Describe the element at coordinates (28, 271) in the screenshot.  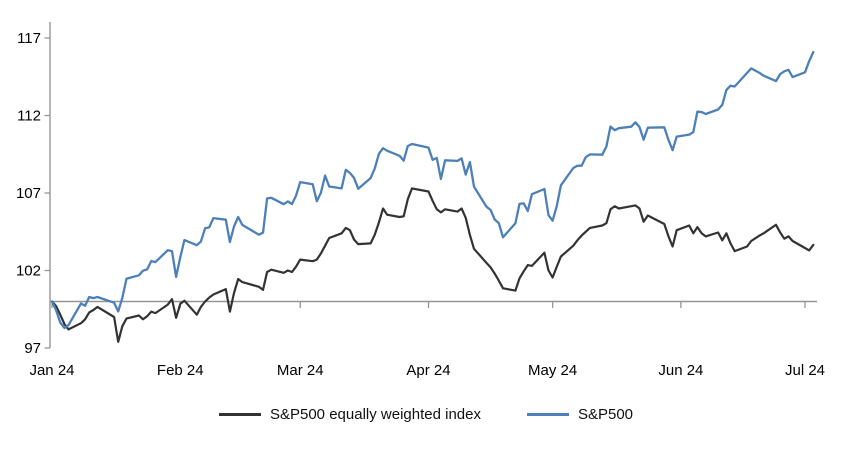
I see `y-tick-label: 102` at that location.